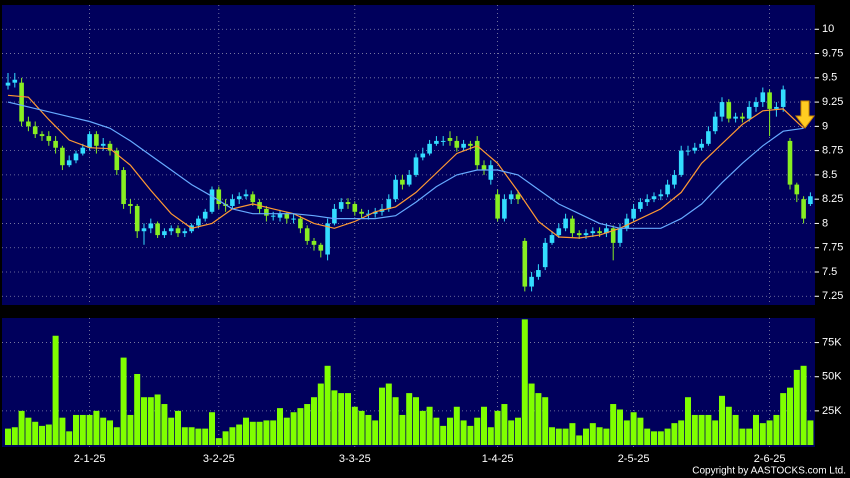 The width and height of the screenshot is (850, 478). What do you see at coordinates (769, 471) in the screenshot?
I see `copyright: Copyright by AASTOCKS.com Ltd.` at bounding box center [769, 471].